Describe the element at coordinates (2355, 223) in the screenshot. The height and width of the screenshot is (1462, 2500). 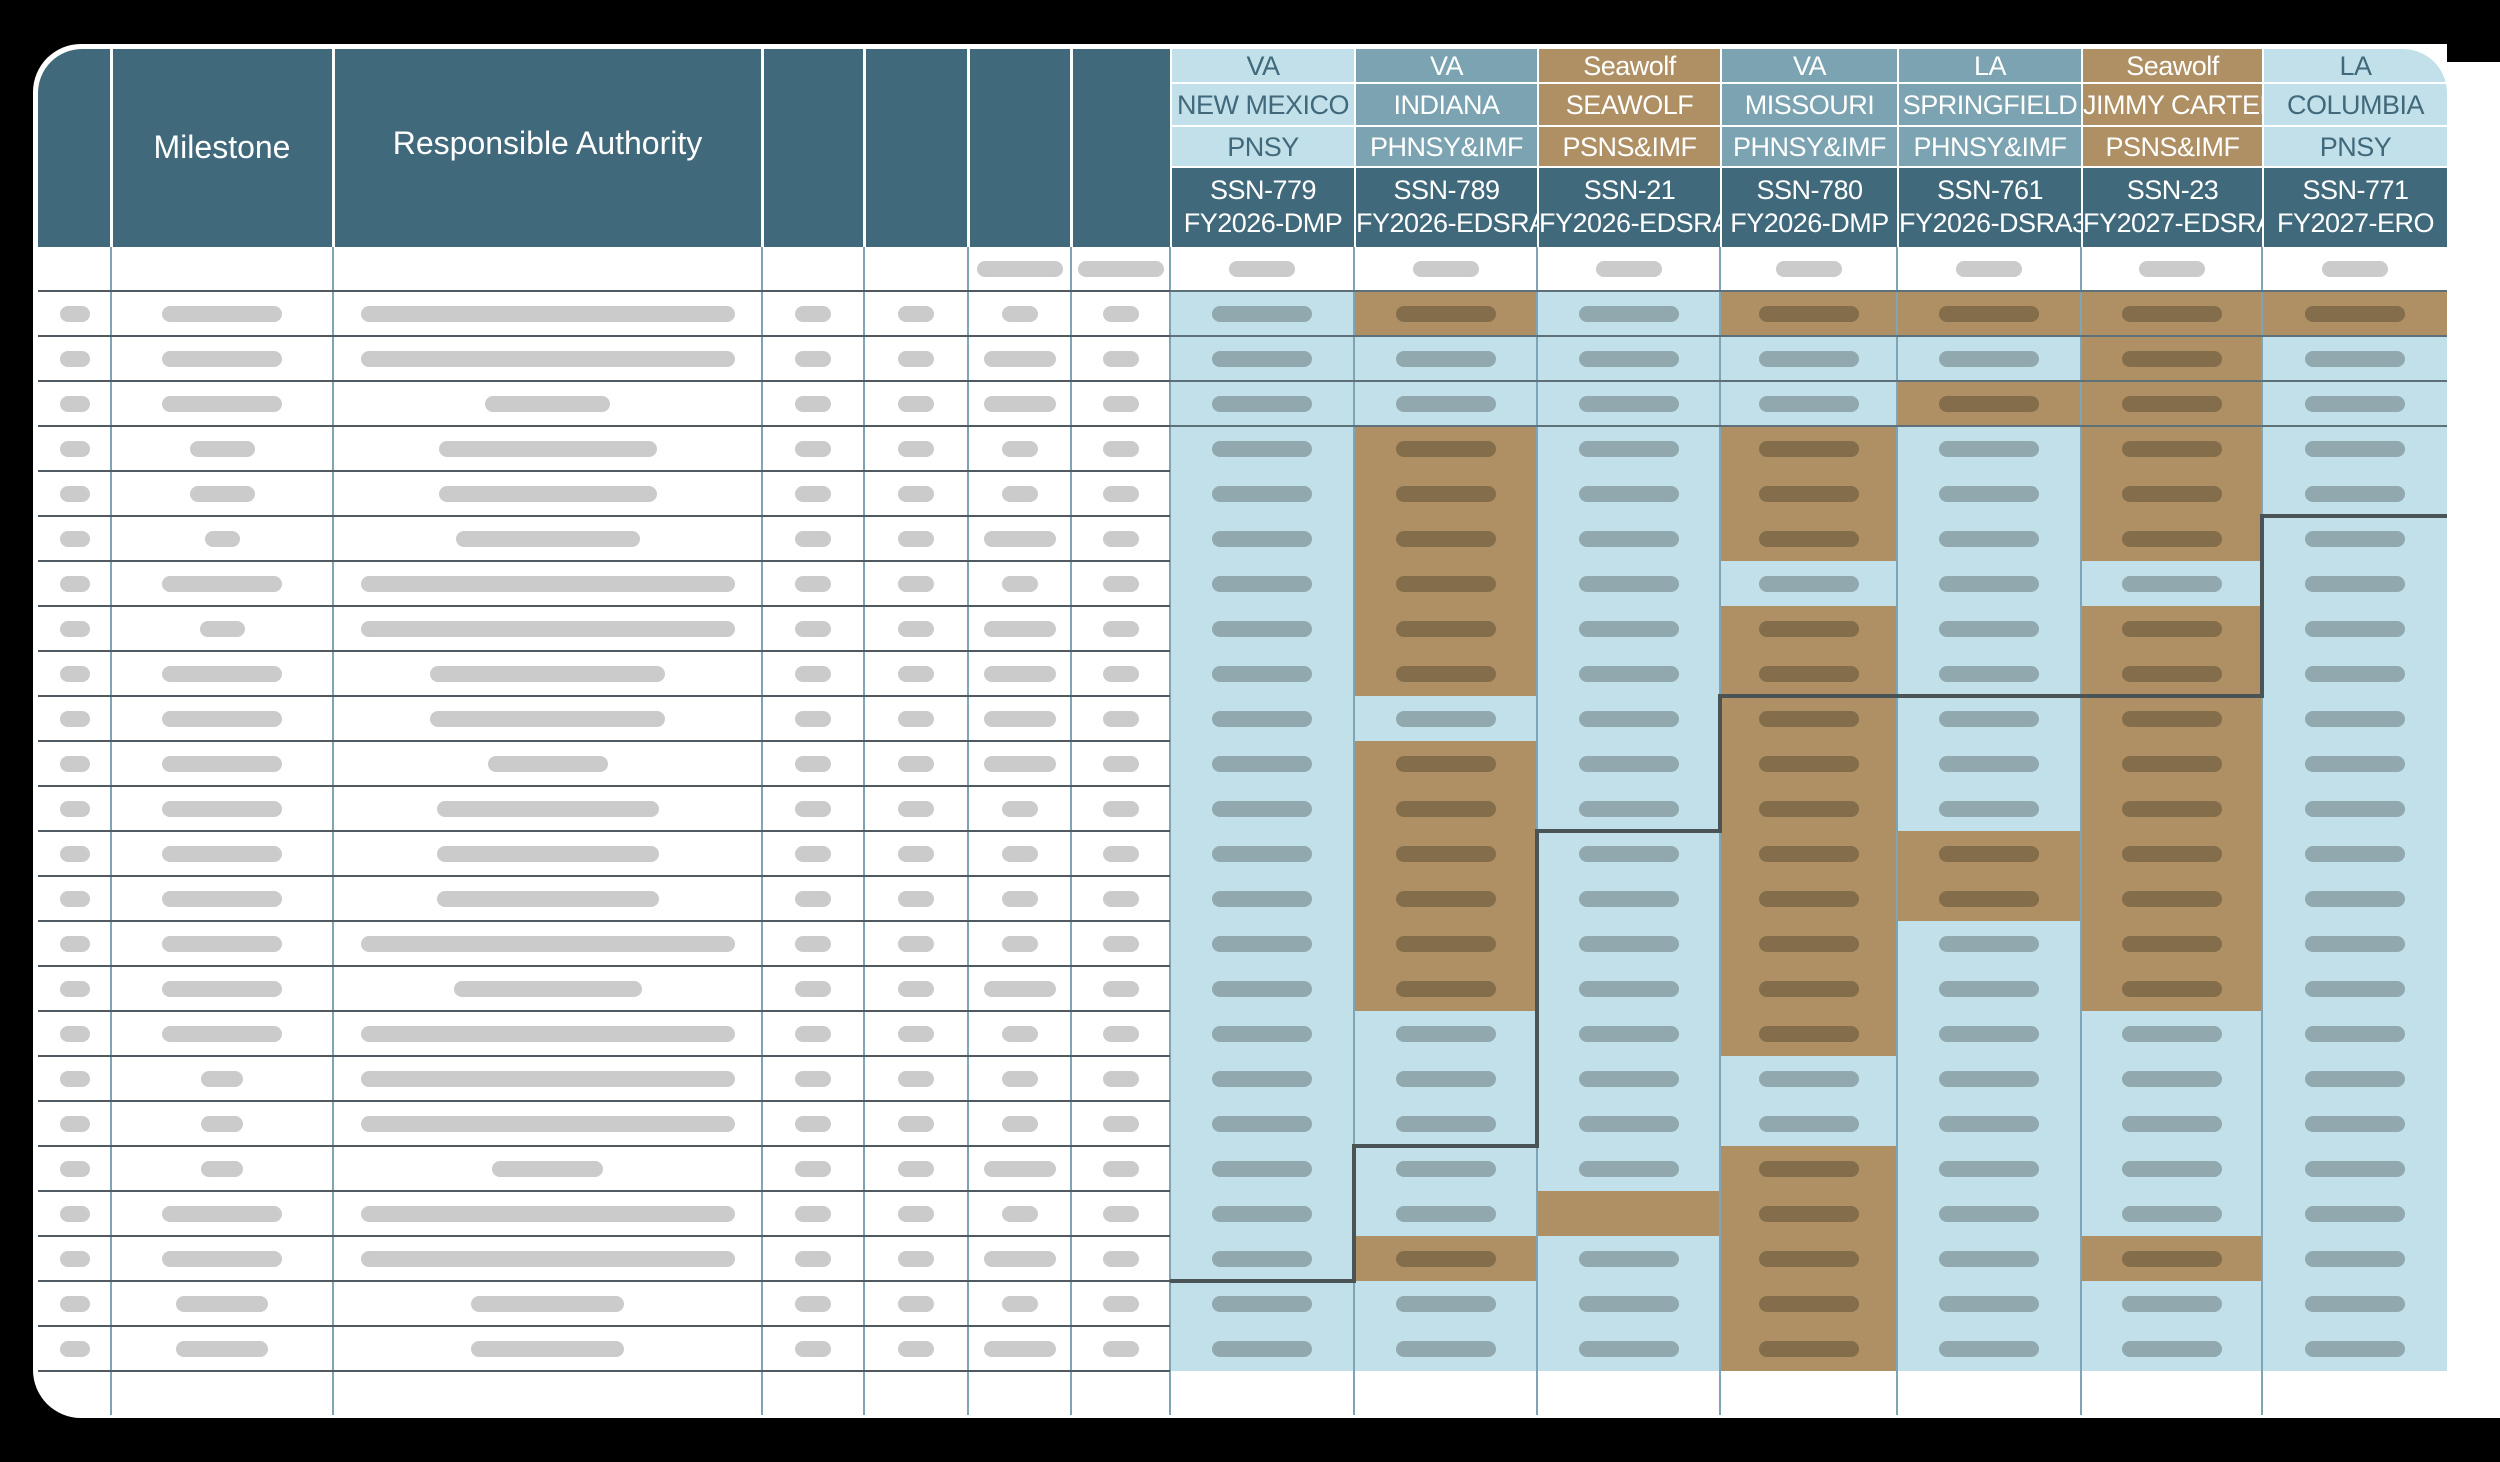
I see `availability-type: FY2027-ERO` at that location.